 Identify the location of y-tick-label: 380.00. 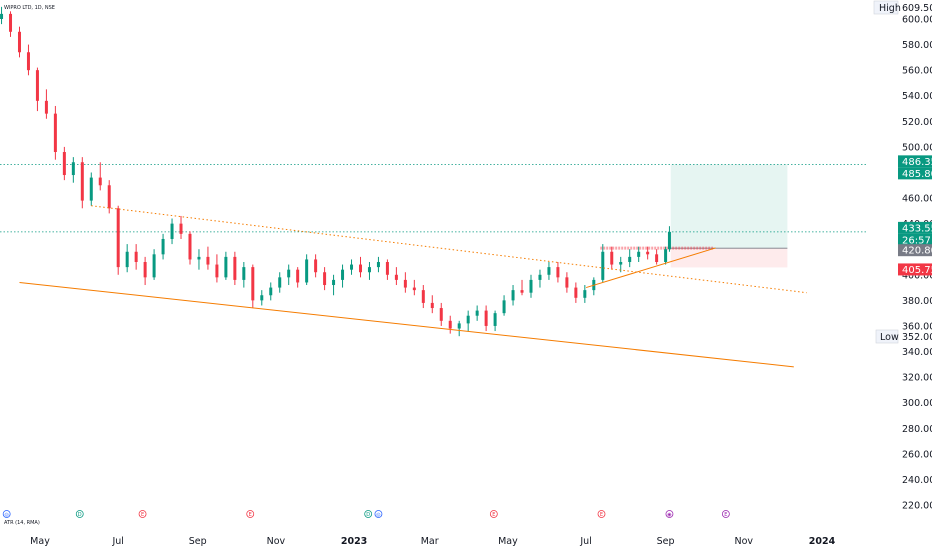
(917, 301).